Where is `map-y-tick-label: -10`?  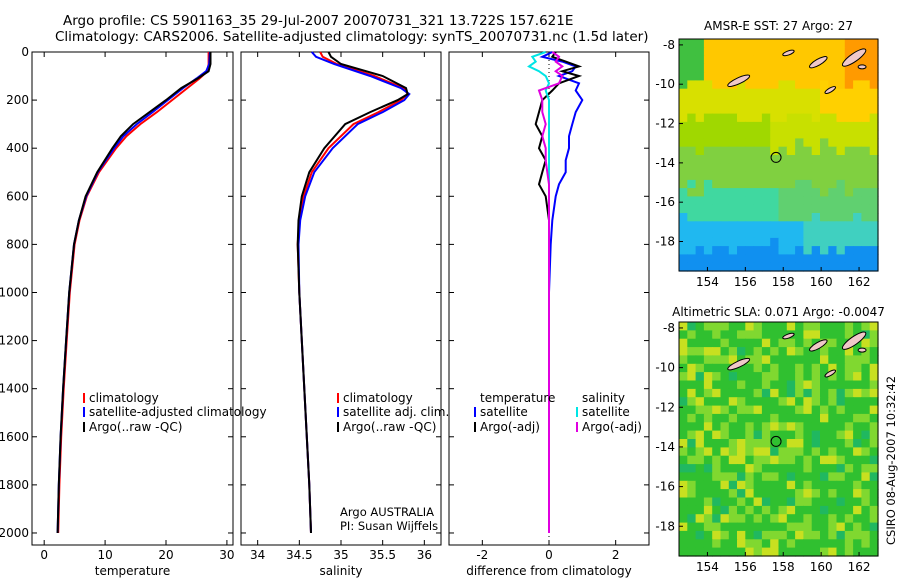
map-y-tick-label: -10 is located at coordinates (665, 84).